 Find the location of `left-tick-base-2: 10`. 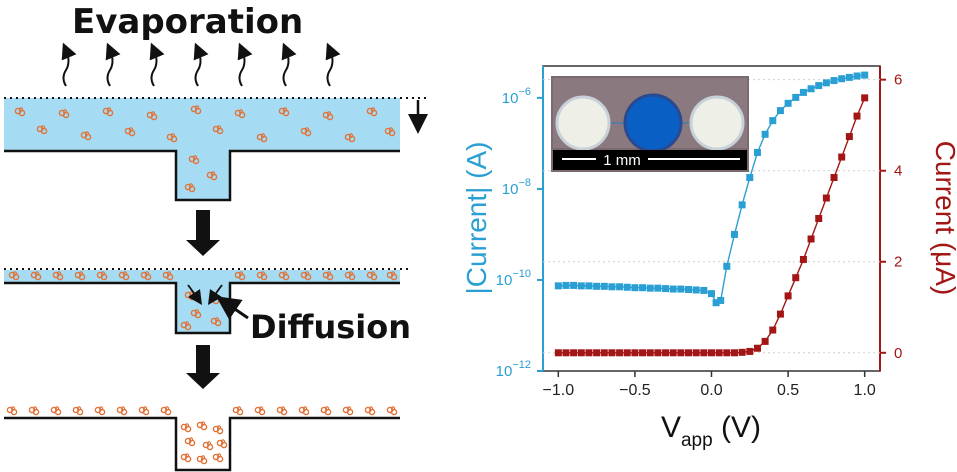

left-tick-base-2: 10 is located at coordinates (510, 189).